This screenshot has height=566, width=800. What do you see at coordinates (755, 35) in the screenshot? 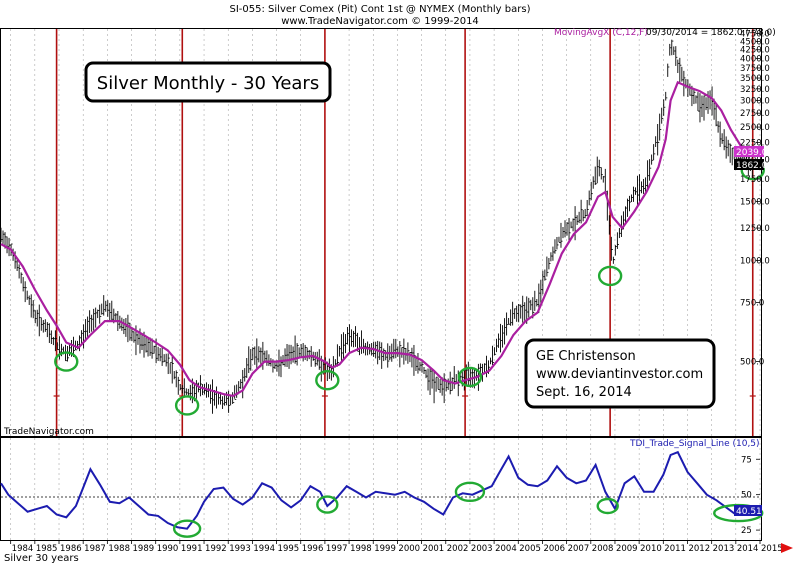
I see `price-axis-label: 4750.0` at bounding box center [755, 35].